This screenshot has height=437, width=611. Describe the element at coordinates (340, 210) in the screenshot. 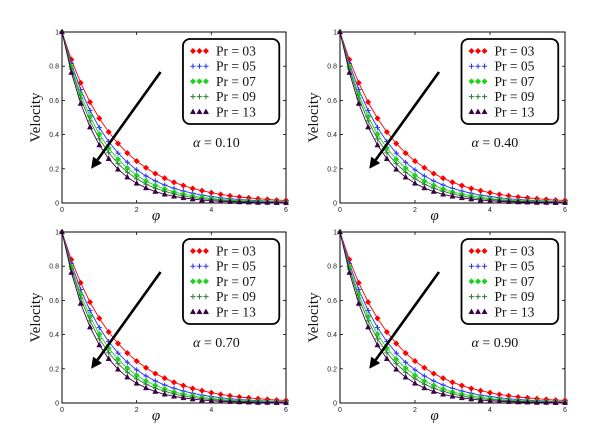

I see `x-tick-label: 0` at that location.